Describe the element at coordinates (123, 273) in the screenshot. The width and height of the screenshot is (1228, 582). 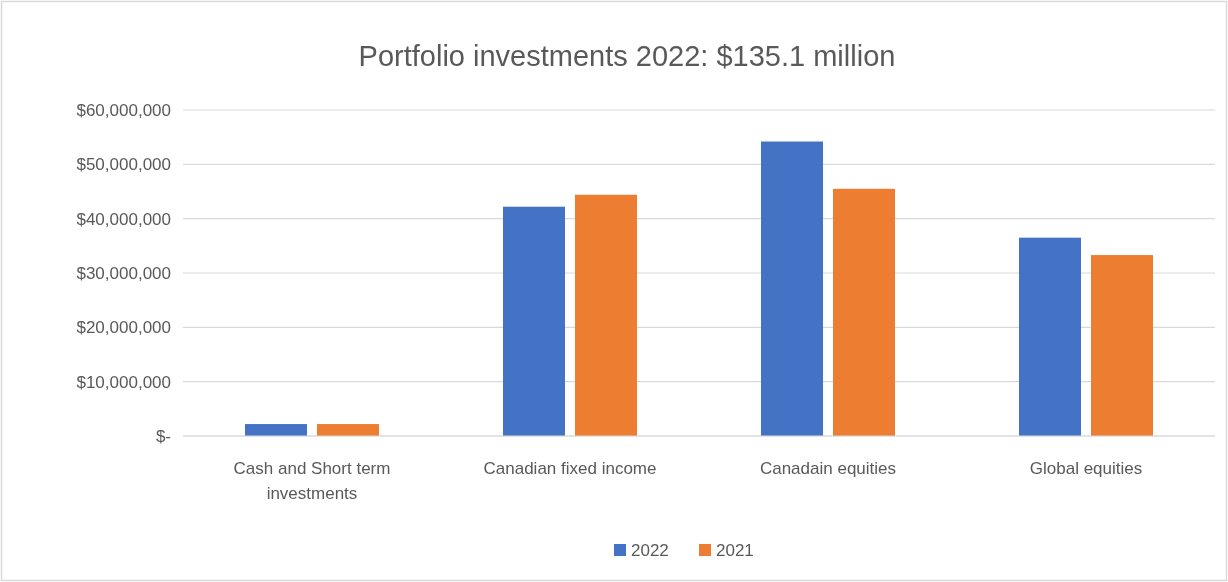
I see `y-tick-label: $30,000,000` at that location.